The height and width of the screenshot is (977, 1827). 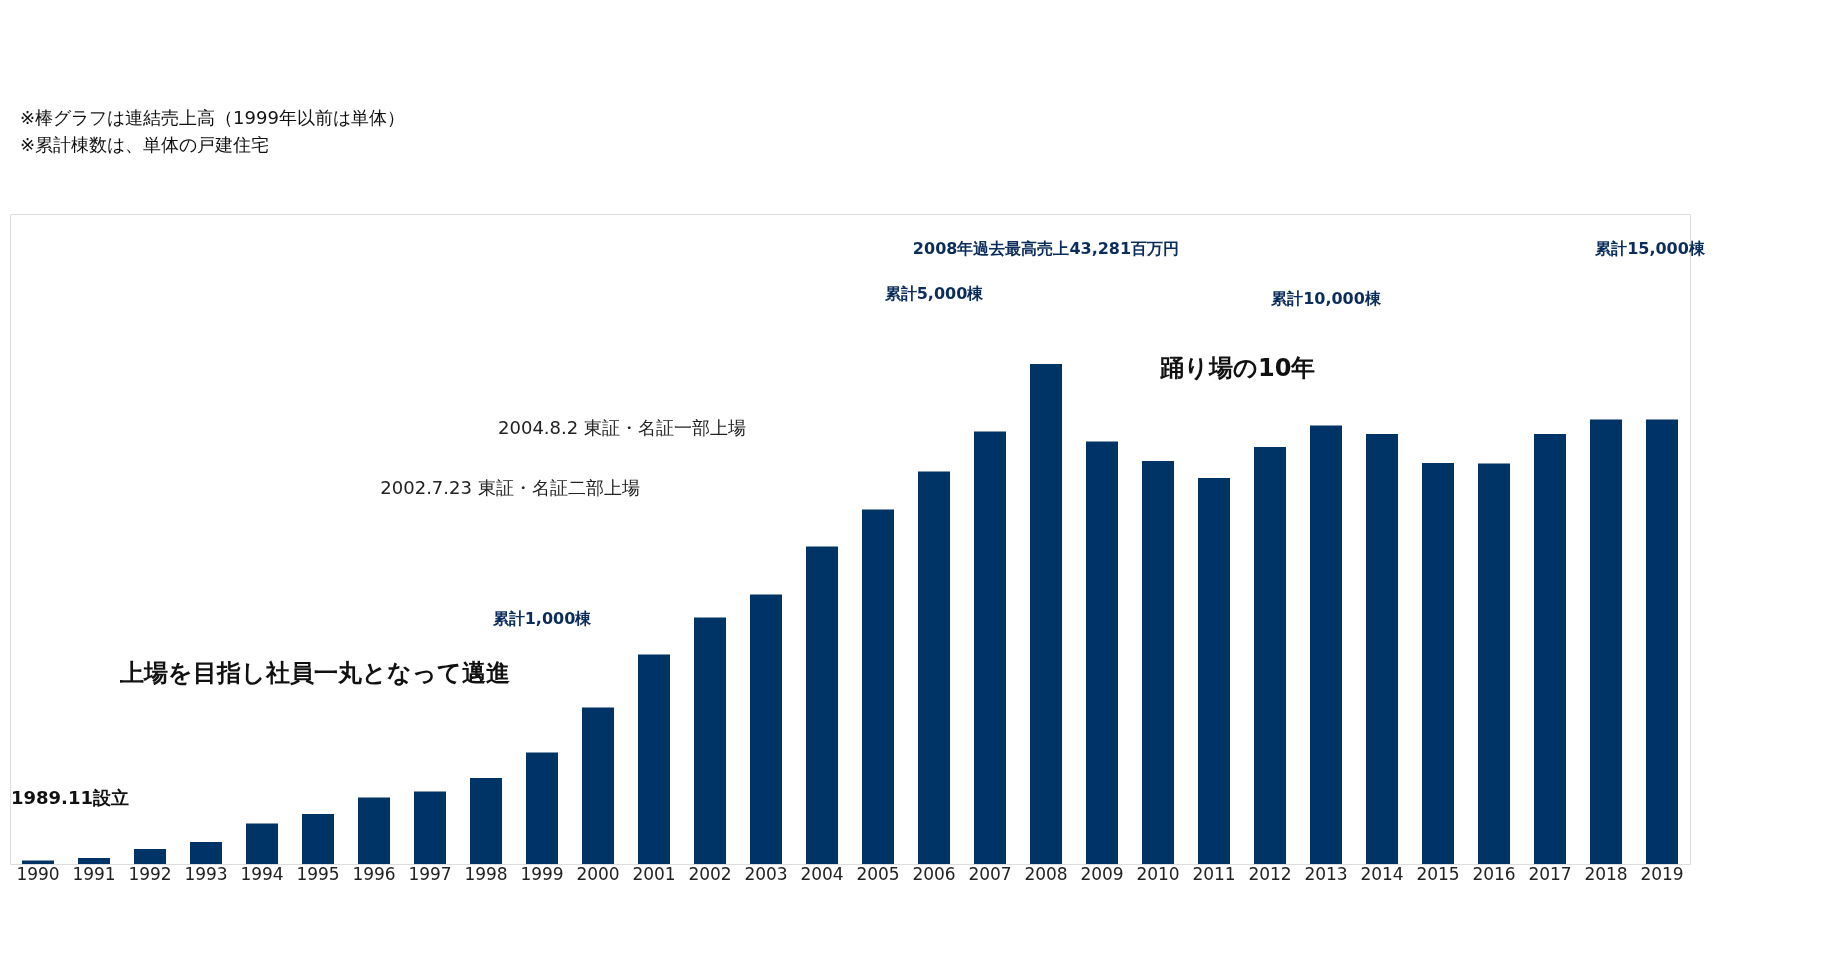 What do you see at coordinates (1046, 248) in the screenshot?
I see `text: 2008年過去最高売上43,281百万円` at bounding box center [1046, 248].